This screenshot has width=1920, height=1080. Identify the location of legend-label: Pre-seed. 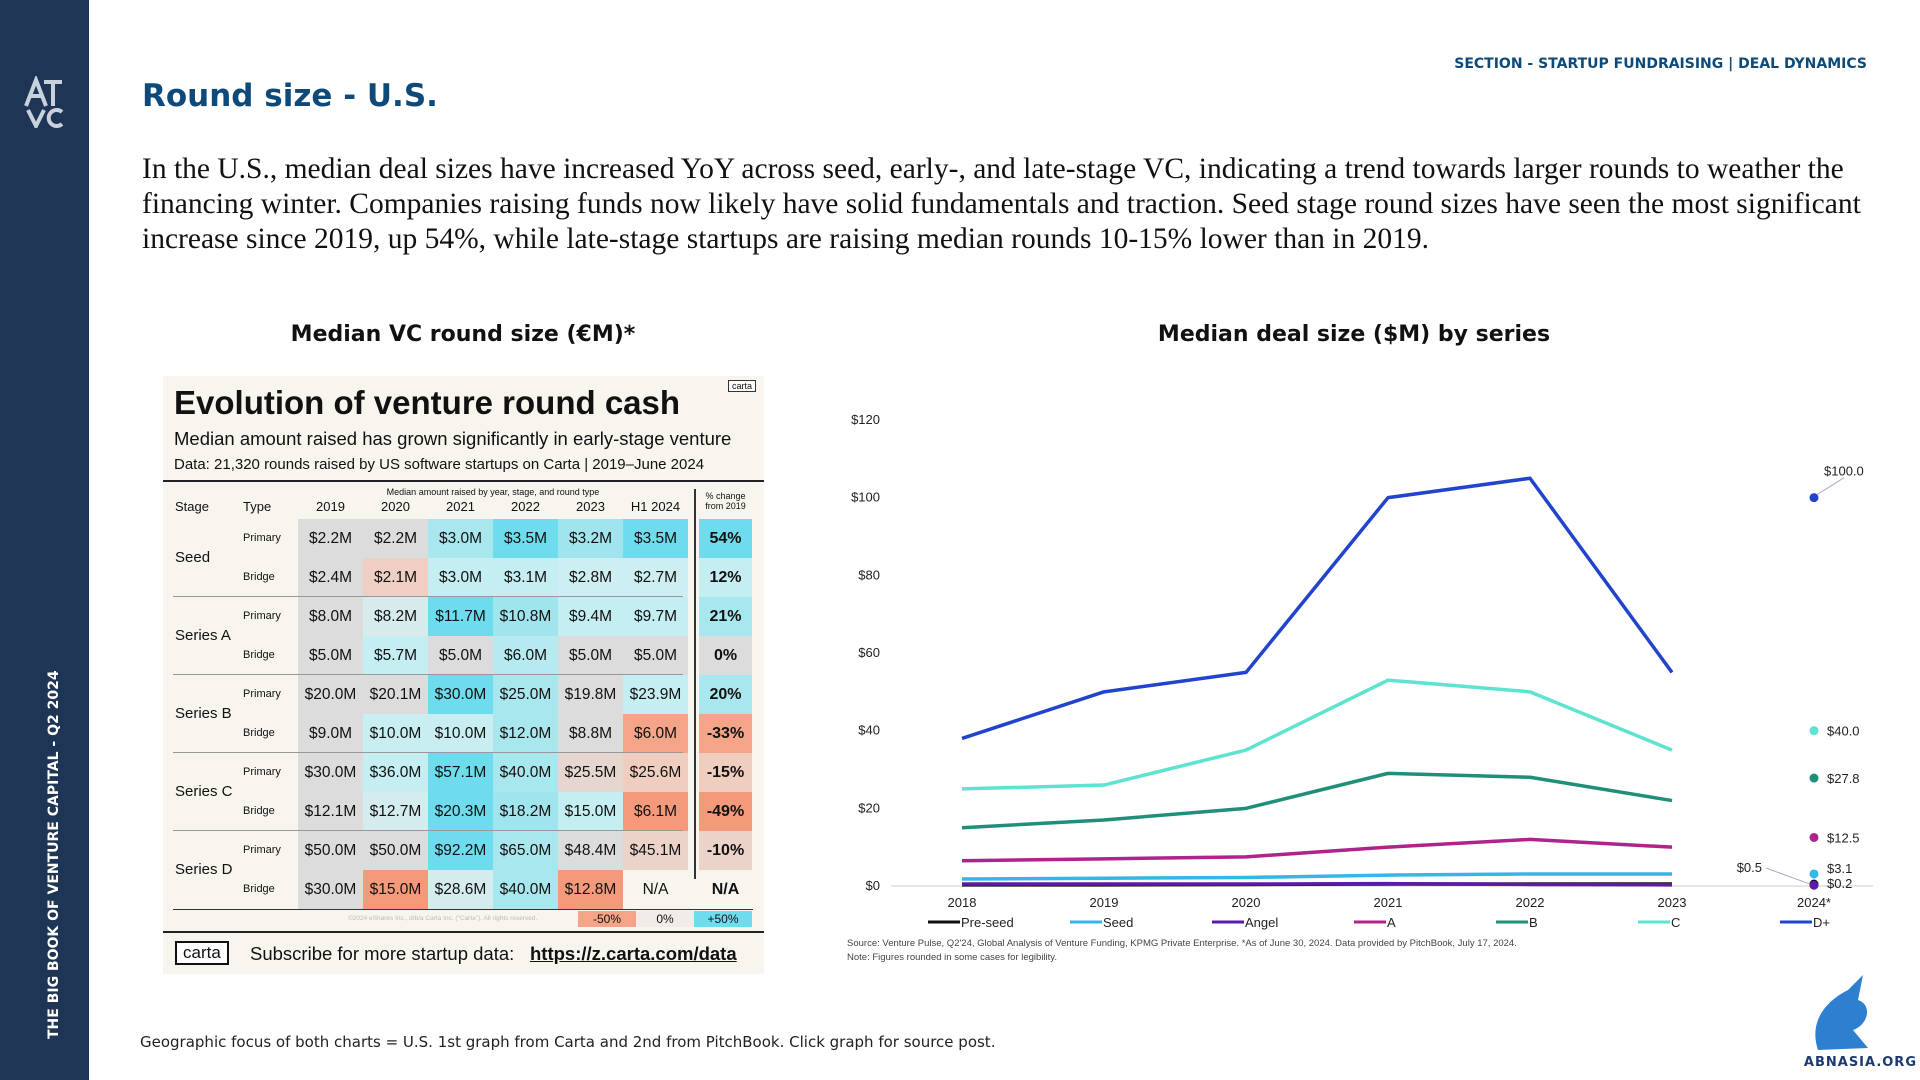
(987, 922).